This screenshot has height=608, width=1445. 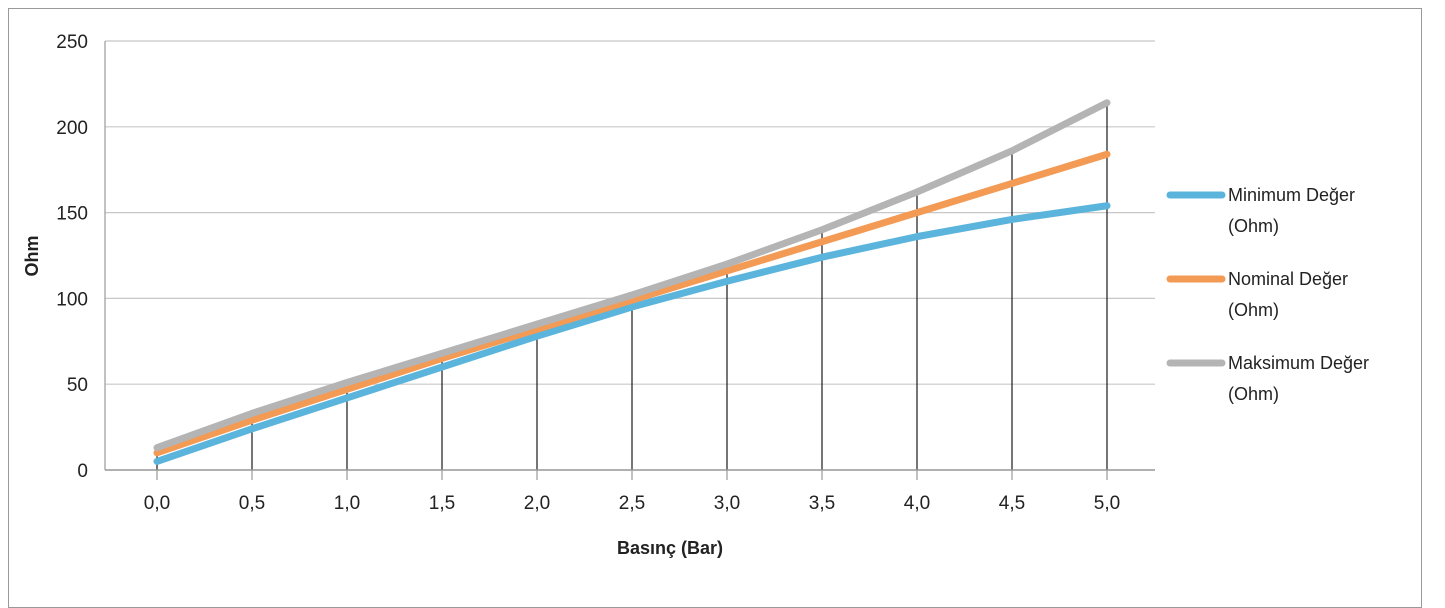 What do you see at coordinates (32, 255) in the screenshot?
I see `y-axis-title: Ohm` at bounding box center [32, 255].